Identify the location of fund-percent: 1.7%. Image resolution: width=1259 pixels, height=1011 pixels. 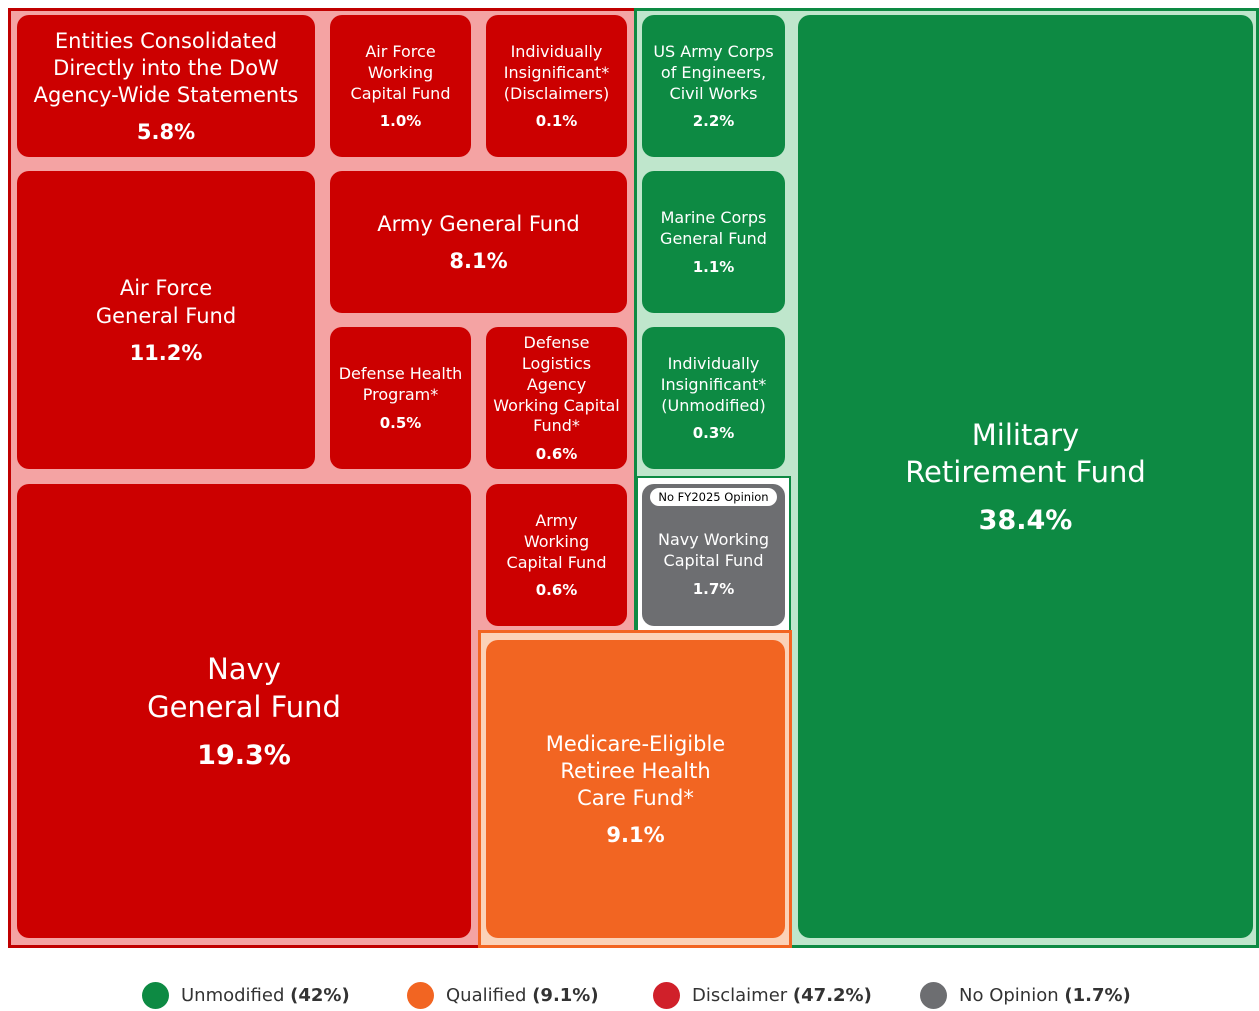
(713, 588).